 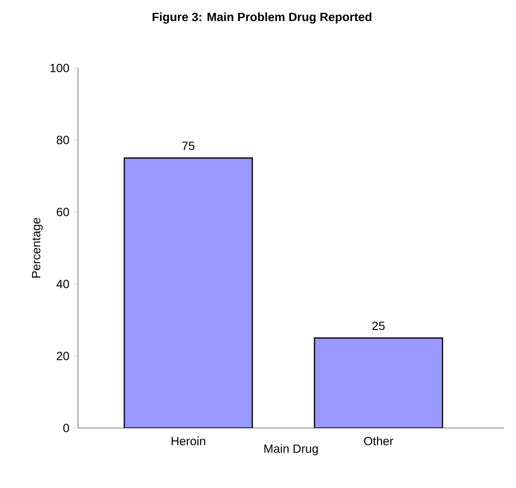 I want to click on y-tick-label: 60, so click(x=63, y=212).